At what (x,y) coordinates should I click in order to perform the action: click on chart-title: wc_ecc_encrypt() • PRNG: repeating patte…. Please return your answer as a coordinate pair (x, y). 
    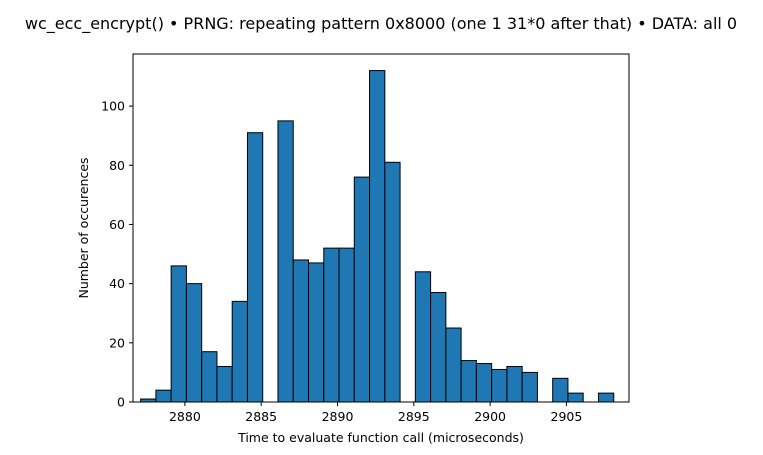
    Looking at the image, I should click on (381, 24).